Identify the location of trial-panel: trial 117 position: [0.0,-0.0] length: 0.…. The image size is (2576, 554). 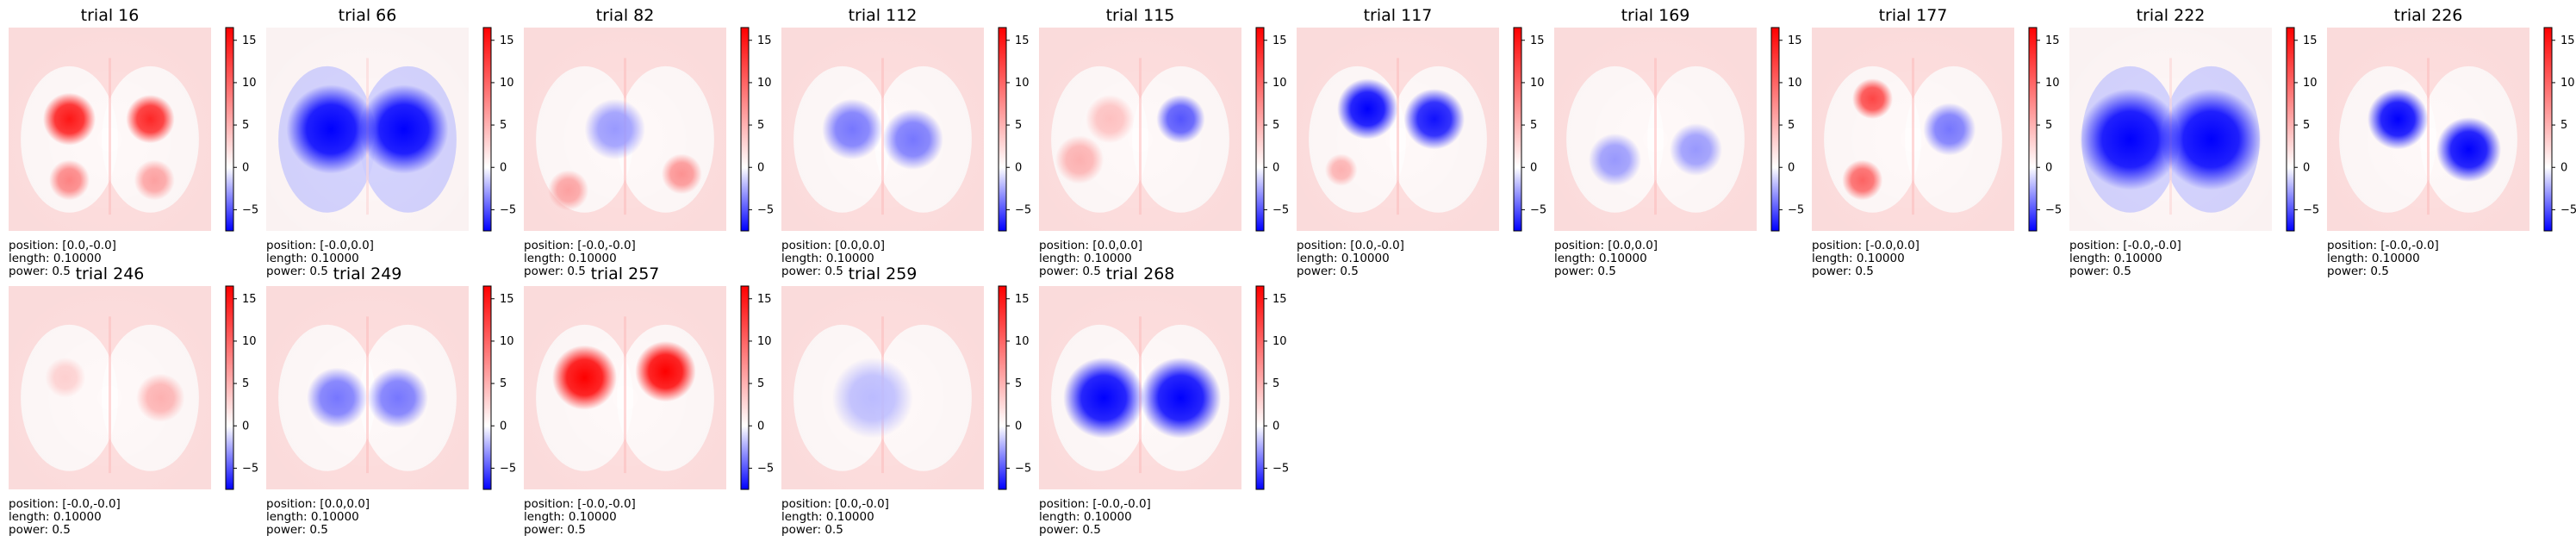
(1422, 142).